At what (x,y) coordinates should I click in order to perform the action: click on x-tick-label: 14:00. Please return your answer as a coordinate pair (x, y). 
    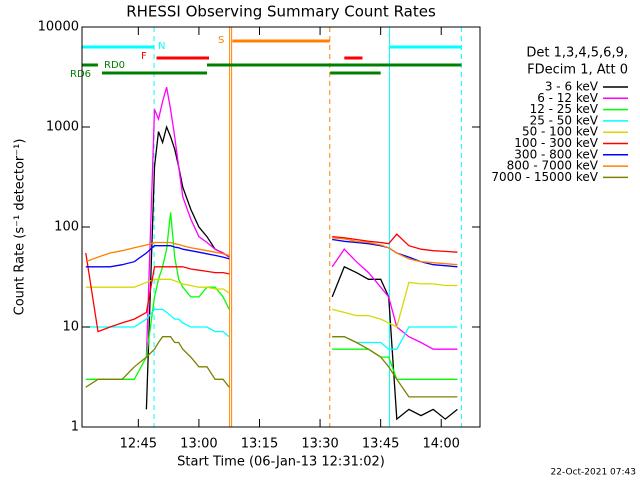
    Looking at the image, I should click on (440, 444).